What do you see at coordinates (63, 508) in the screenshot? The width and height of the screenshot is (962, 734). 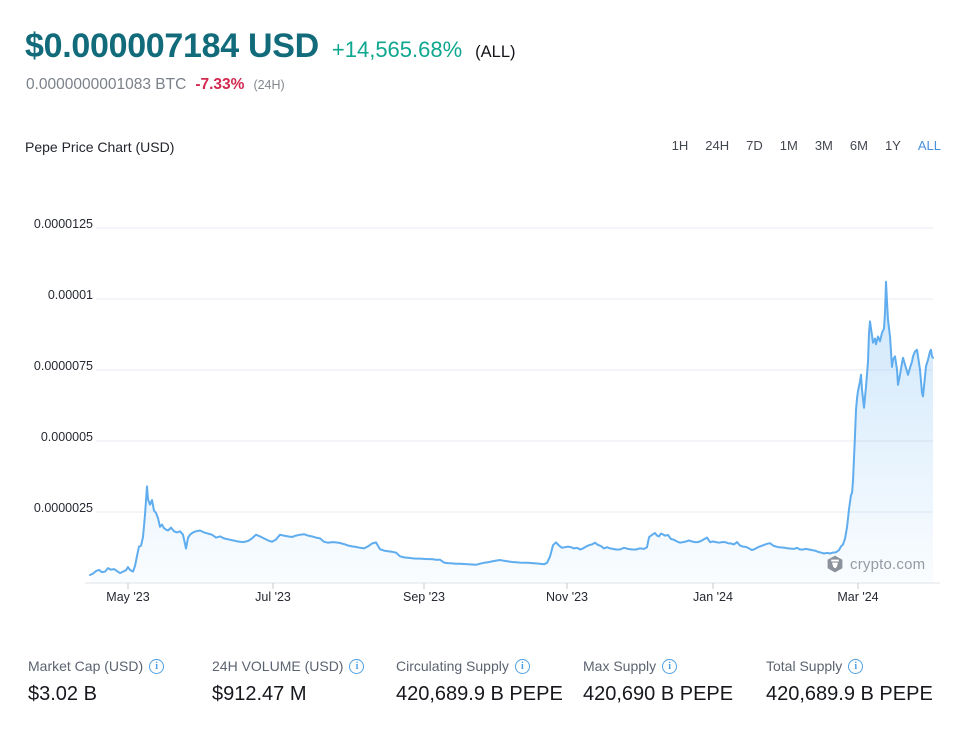 I see `svg-text: 0.0000025` at bounding box center [63, 508].